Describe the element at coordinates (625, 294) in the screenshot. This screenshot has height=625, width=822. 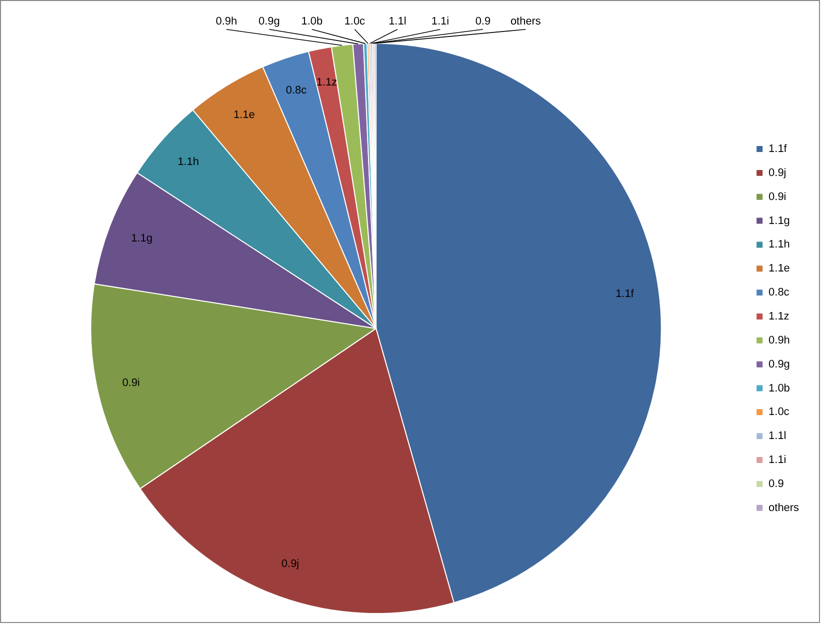
I see `slice-label: 1.1f` at that location.